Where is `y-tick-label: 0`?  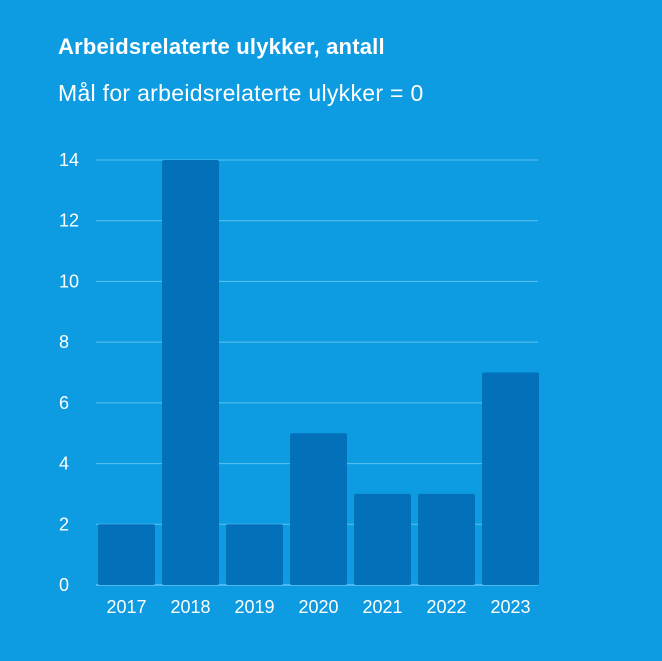
y-tick-label: 0 is located at coordinates (64, 585).